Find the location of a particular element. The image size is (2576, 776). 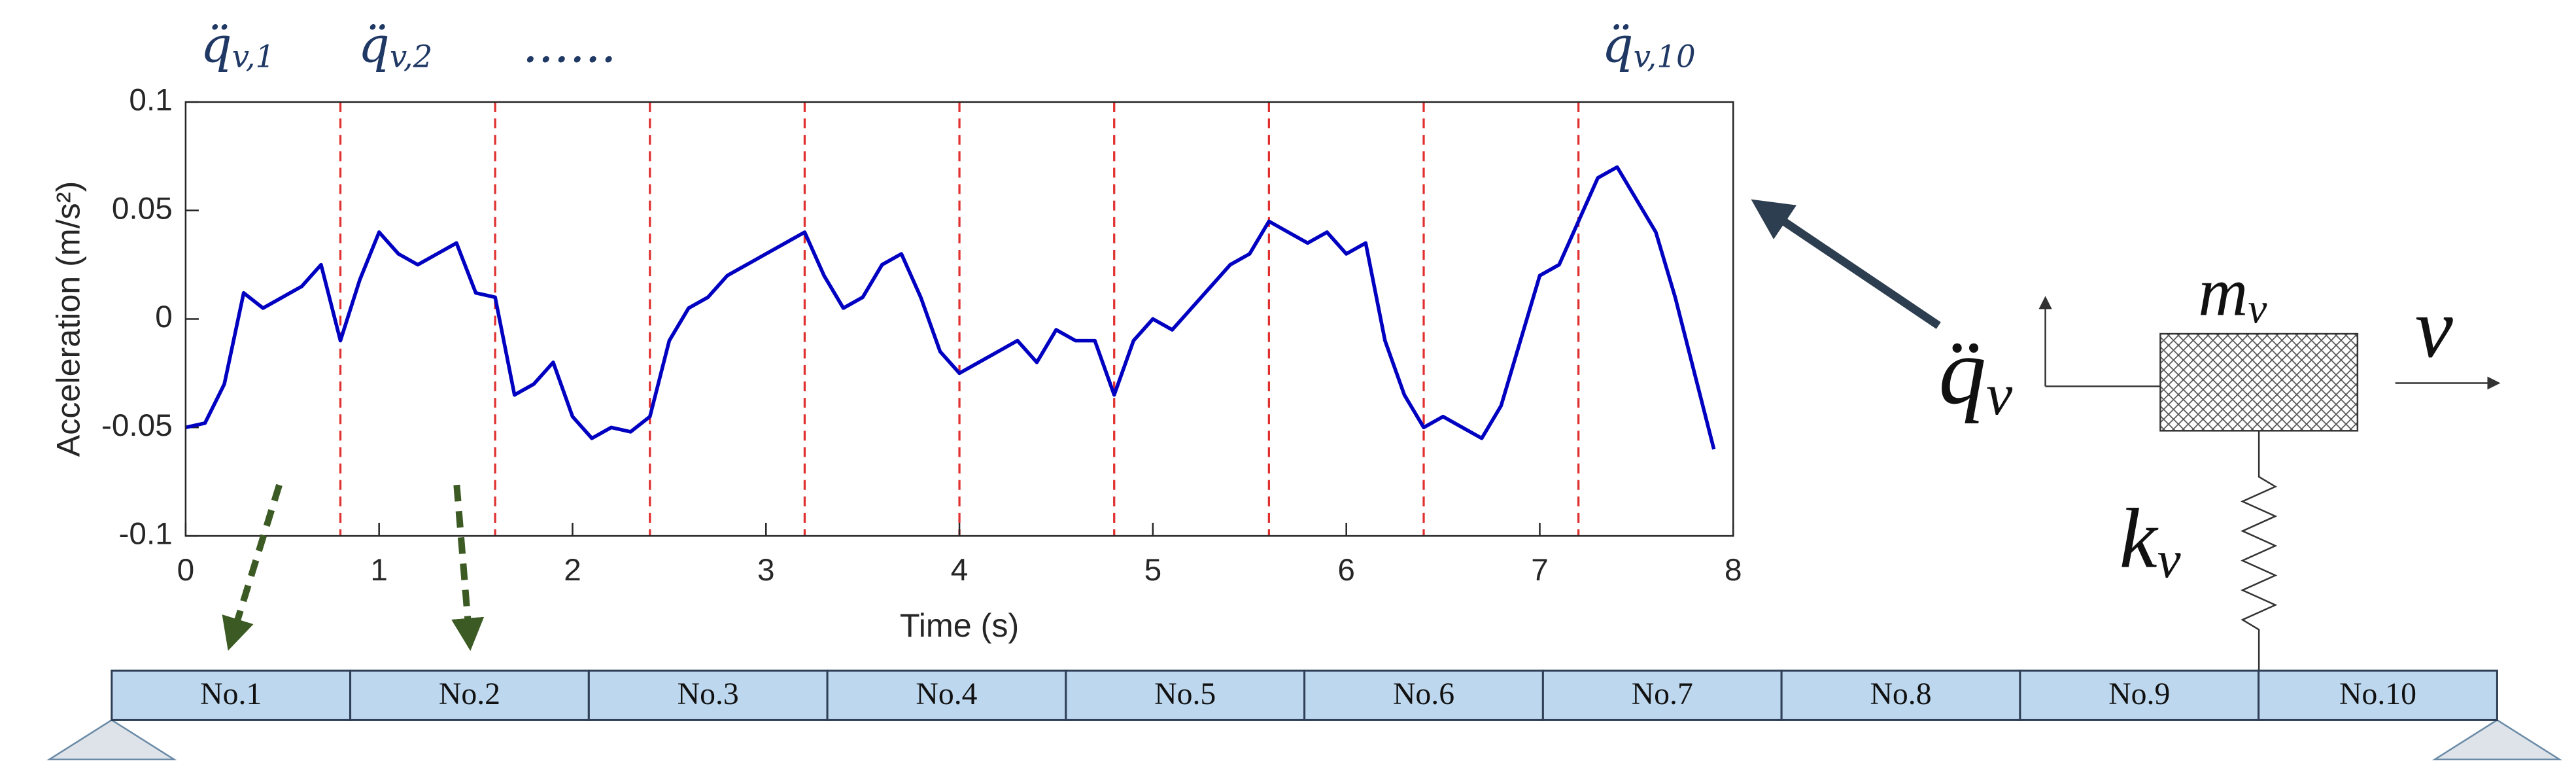

spring is located at coordinates (2259, 551).